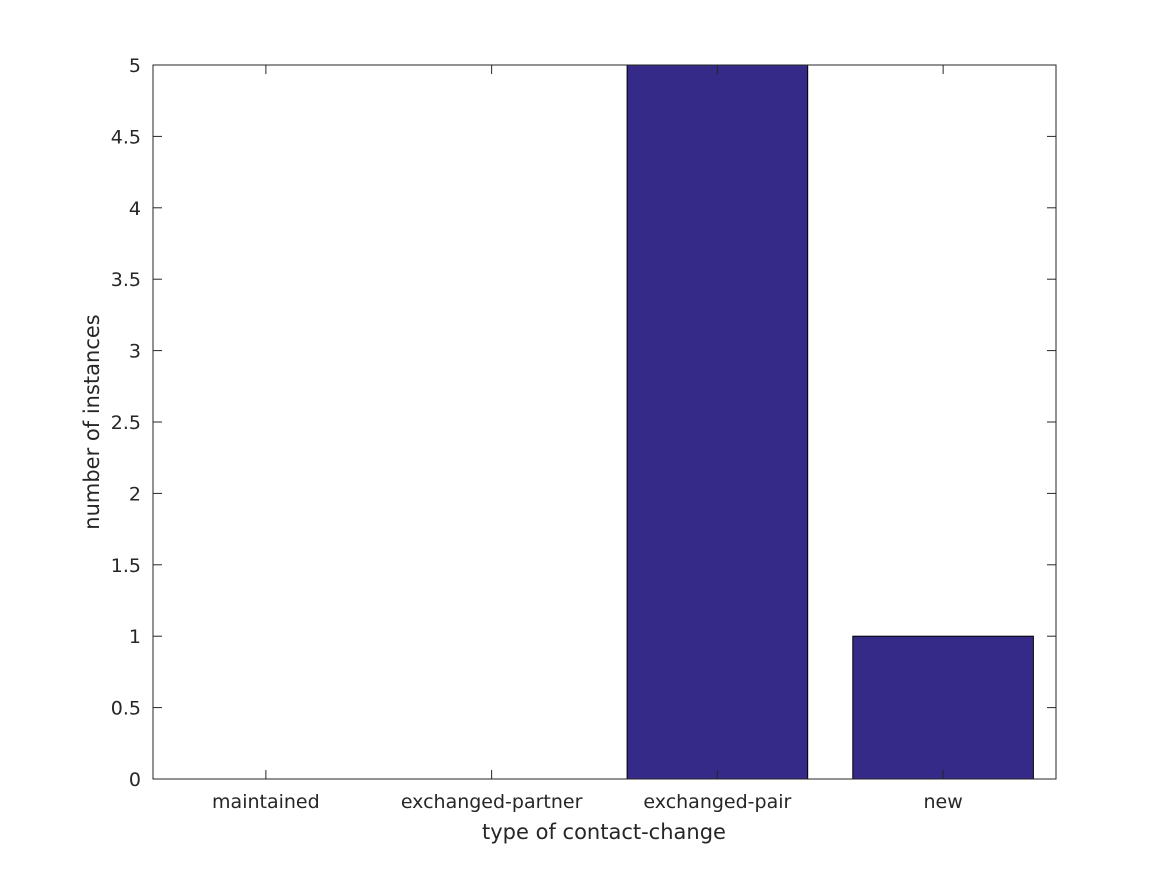 This screenshot has height=875, width=1167. What do you see at coordinates (135, 209) in the screenshot?
I see `y-tick-label: 4` at bounding box center [135, 209].